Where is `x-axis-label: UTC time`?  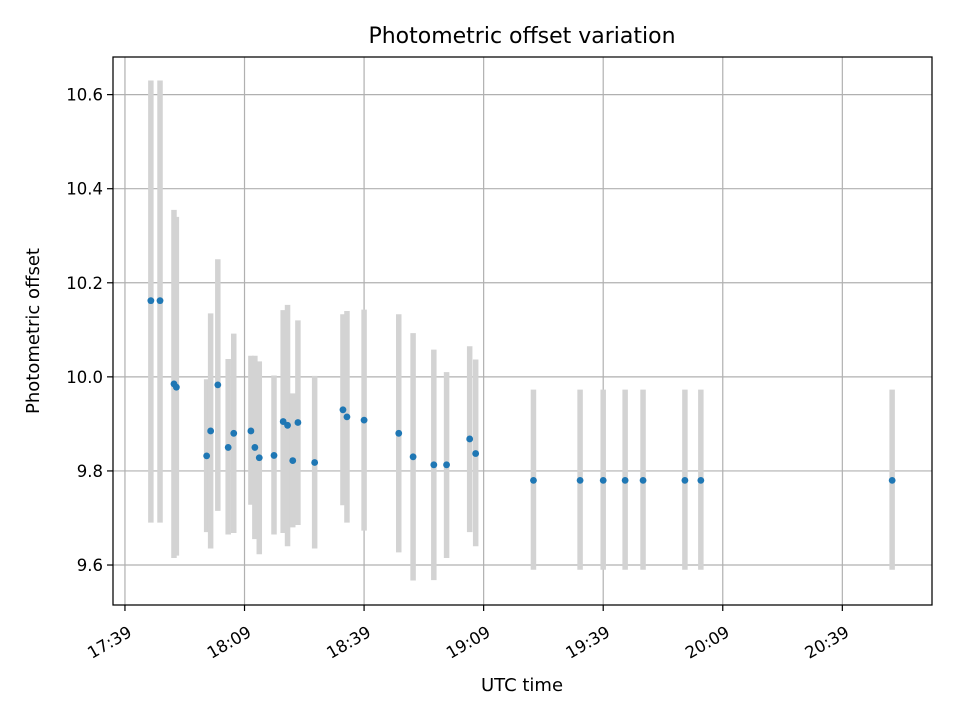
x-axis-label: UTC time is located at coordinates (522, 685).